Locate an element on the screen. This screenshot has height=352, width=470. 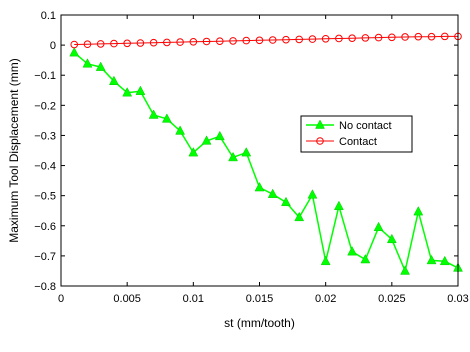
y-tick-label: −0.6 is located at coordinates (45, 227).